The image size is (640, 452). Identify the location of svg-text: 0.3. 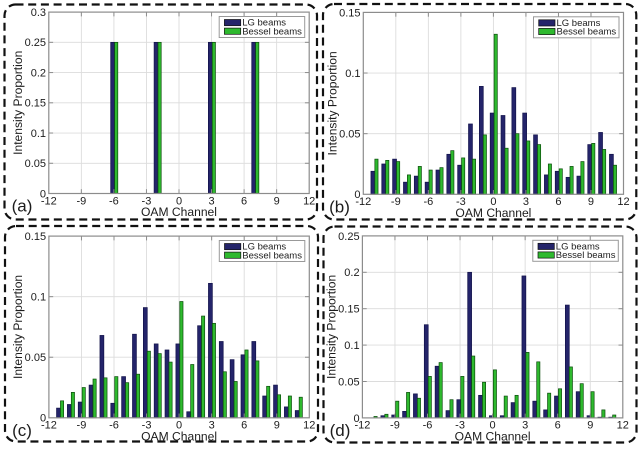
(38, 13).